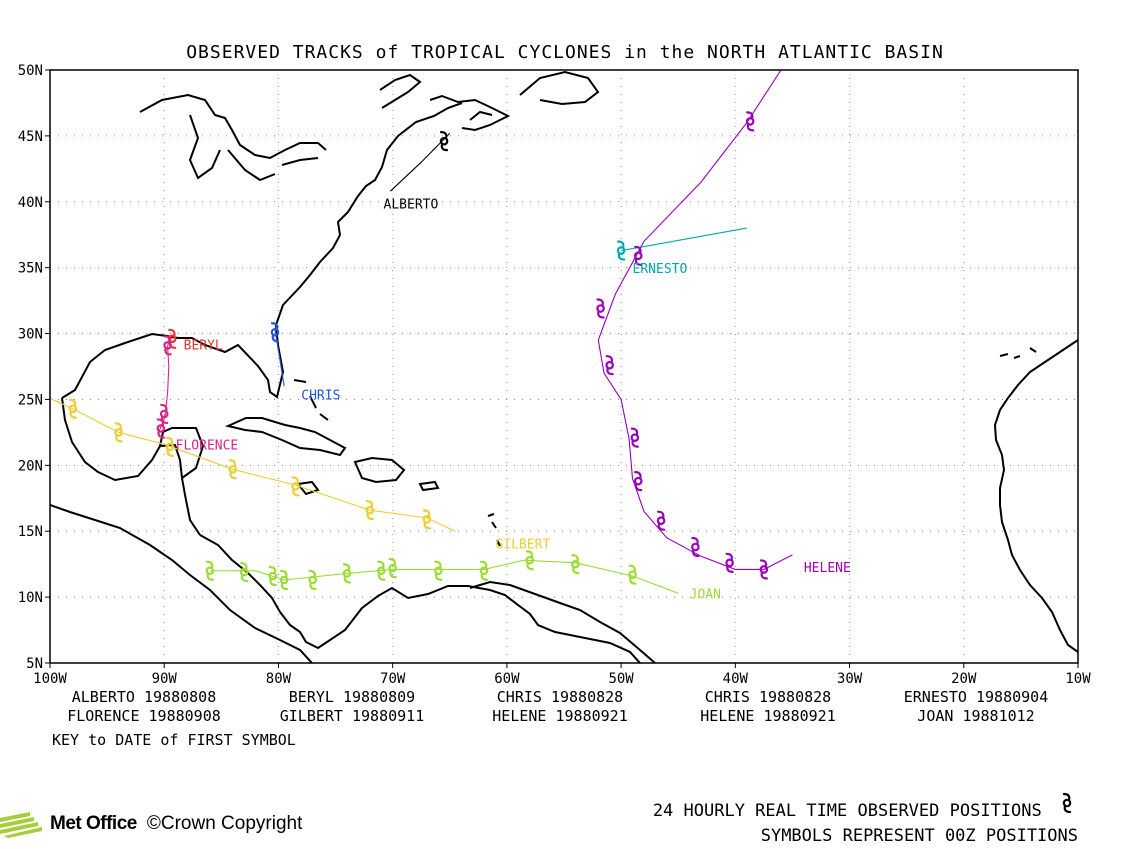 This screenshot has width=1130, height=849. I want to click on key-note: KEY to DATE of FIRST SYMBOL, so click(174, 740).